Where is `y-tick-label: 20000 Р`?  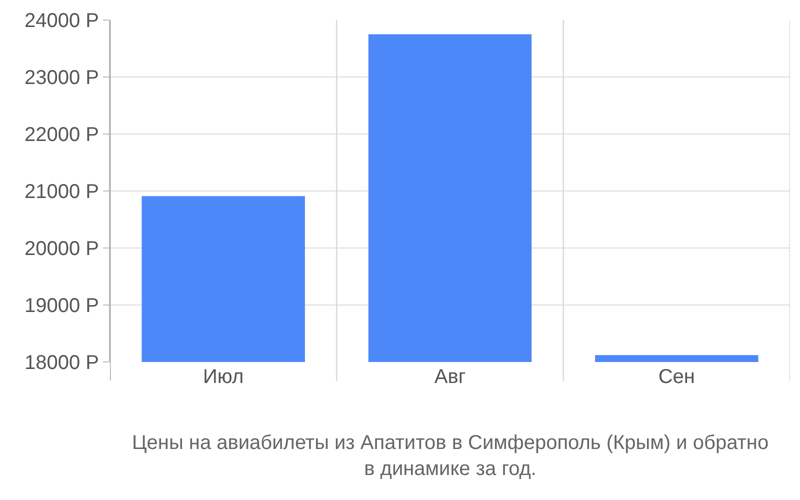
y-tick-label: 20000 Р is located at coordinates (61, 249).